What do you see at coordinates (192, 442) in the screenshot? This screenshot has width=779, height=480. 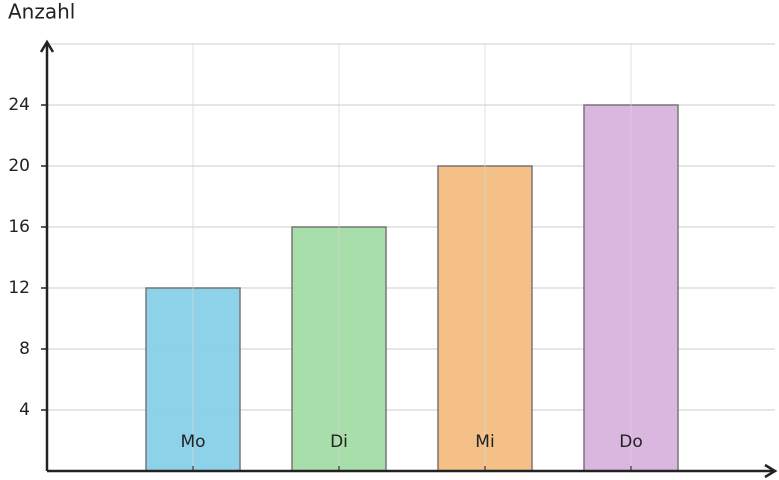 I see `x-tick-label: Mo` at bounding box center [192, 442].